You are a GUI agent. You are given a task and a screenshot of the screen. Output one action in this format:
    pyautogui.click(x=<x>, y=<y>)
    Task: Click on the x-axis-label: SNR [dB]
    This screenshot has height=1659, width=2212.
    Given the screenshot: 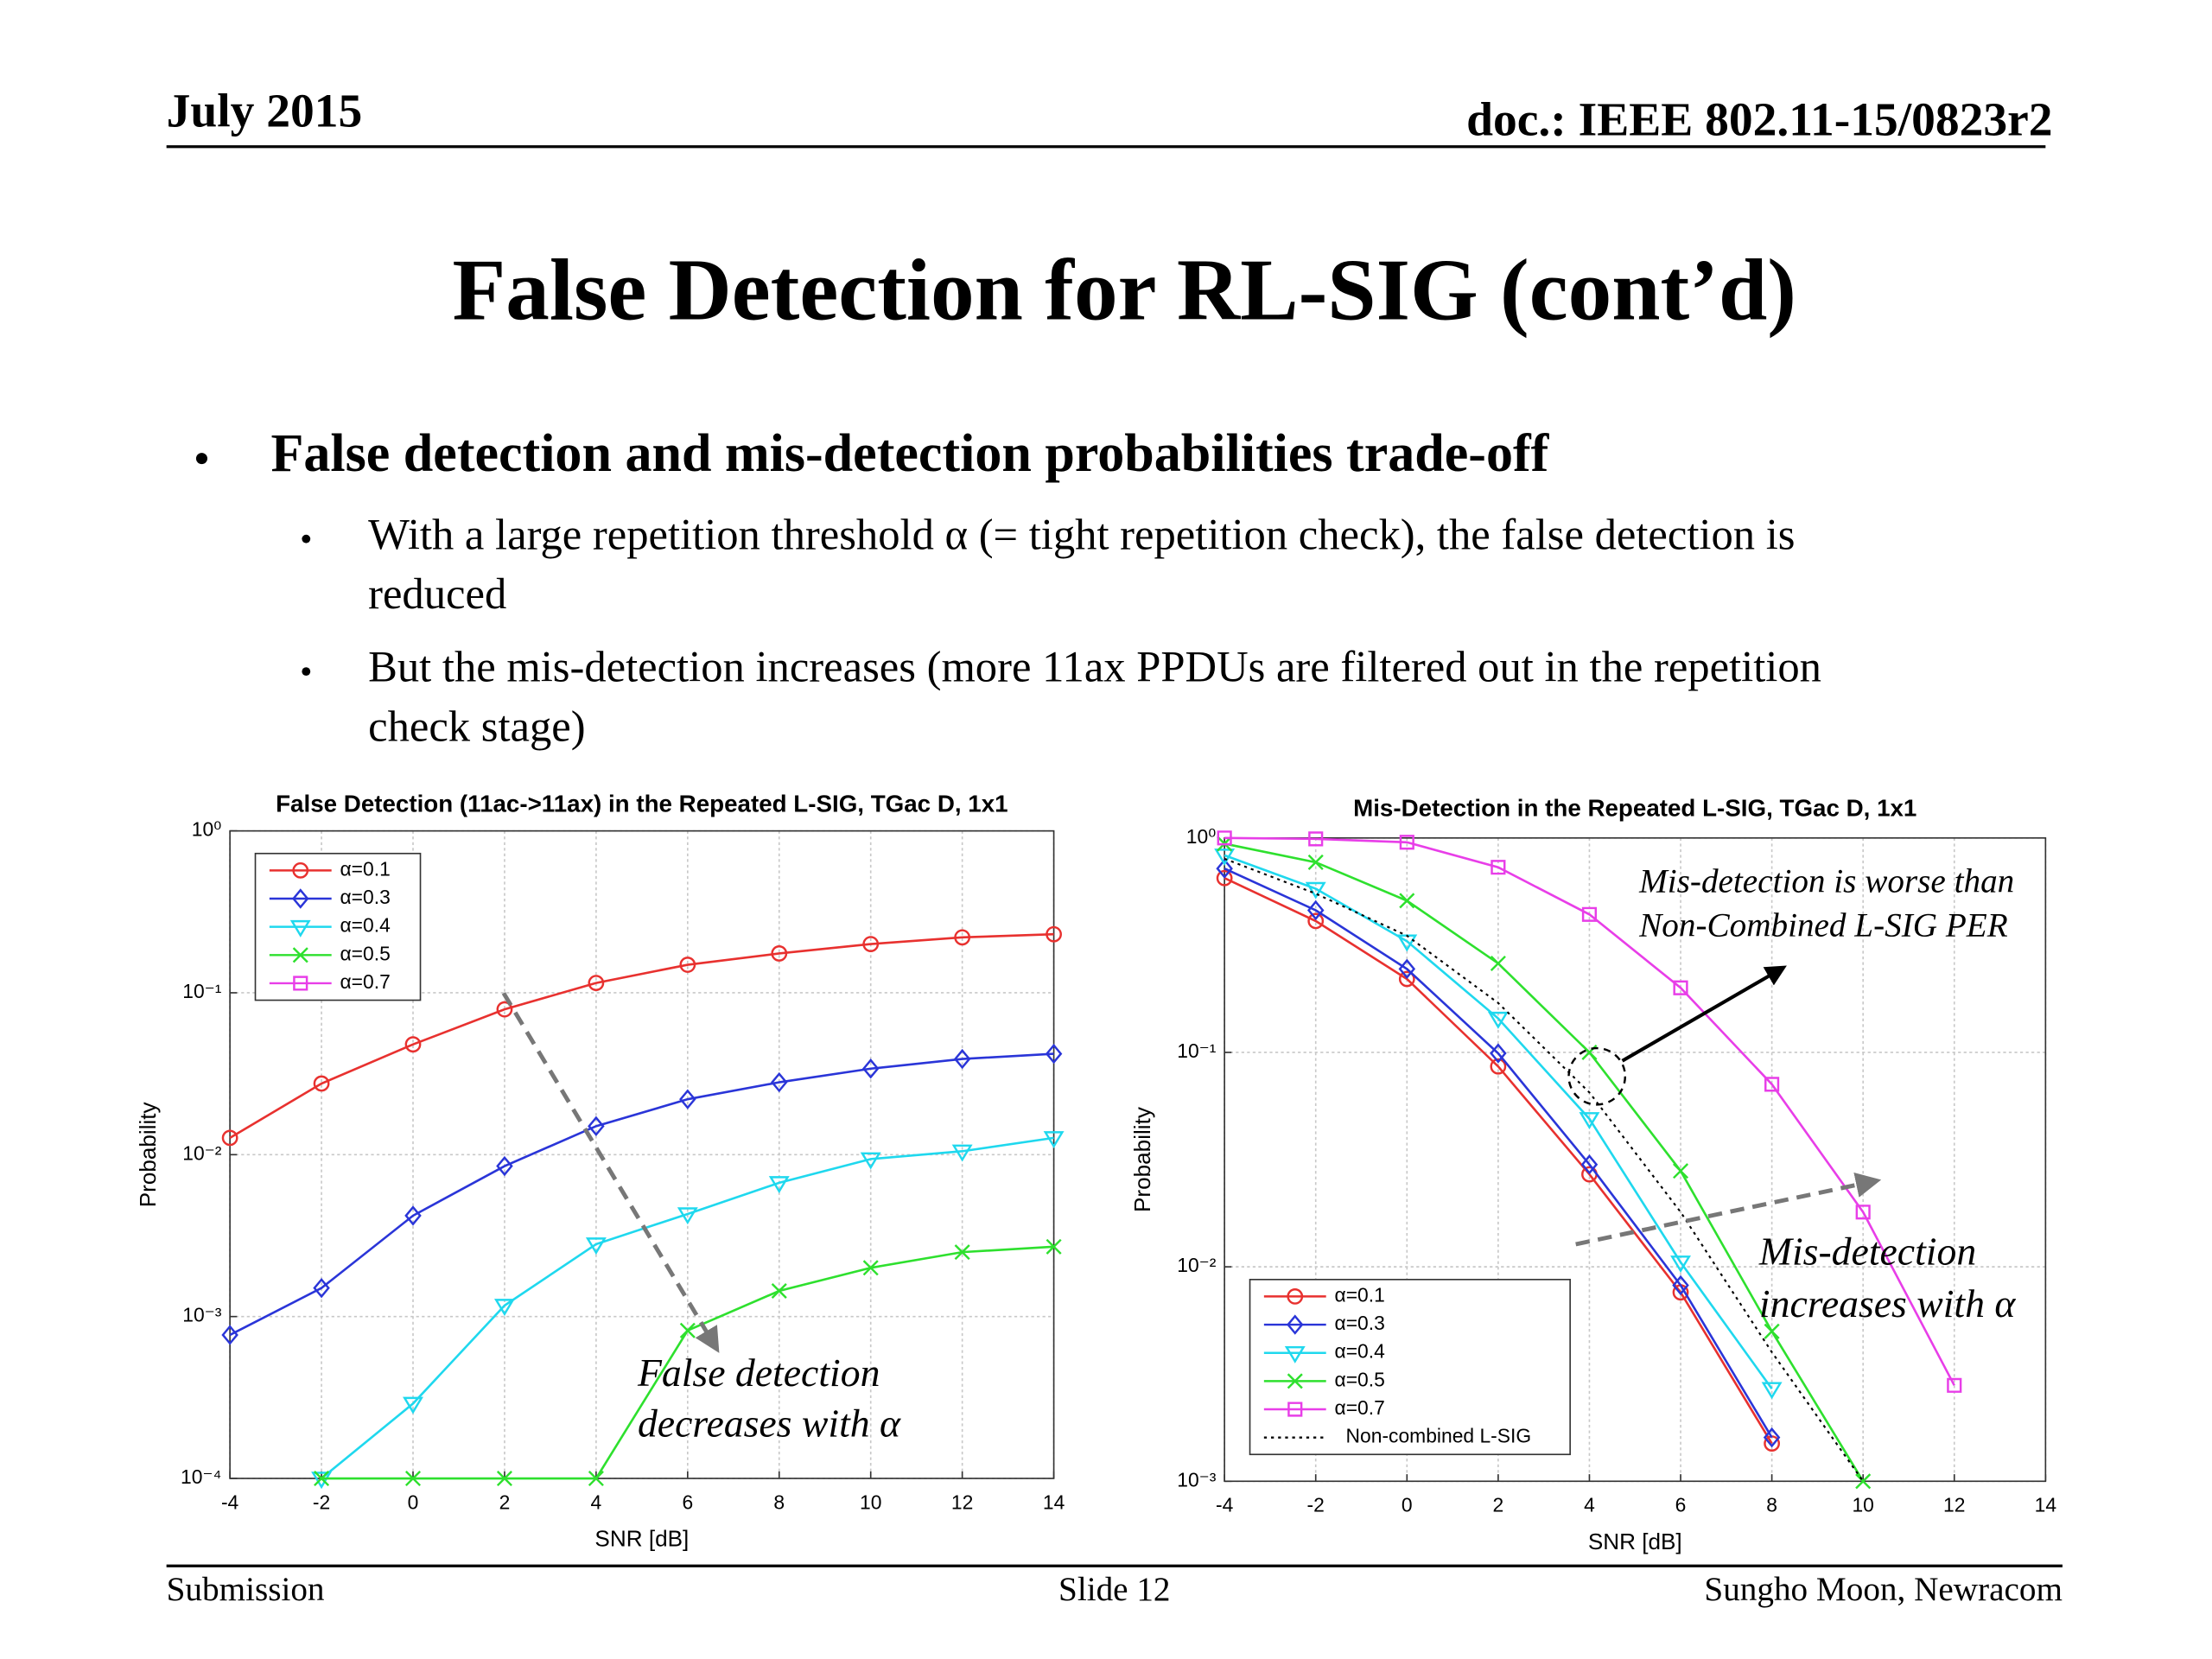 What is the action you would take?
    pyautogui.click(x=1635, y=1541)
    